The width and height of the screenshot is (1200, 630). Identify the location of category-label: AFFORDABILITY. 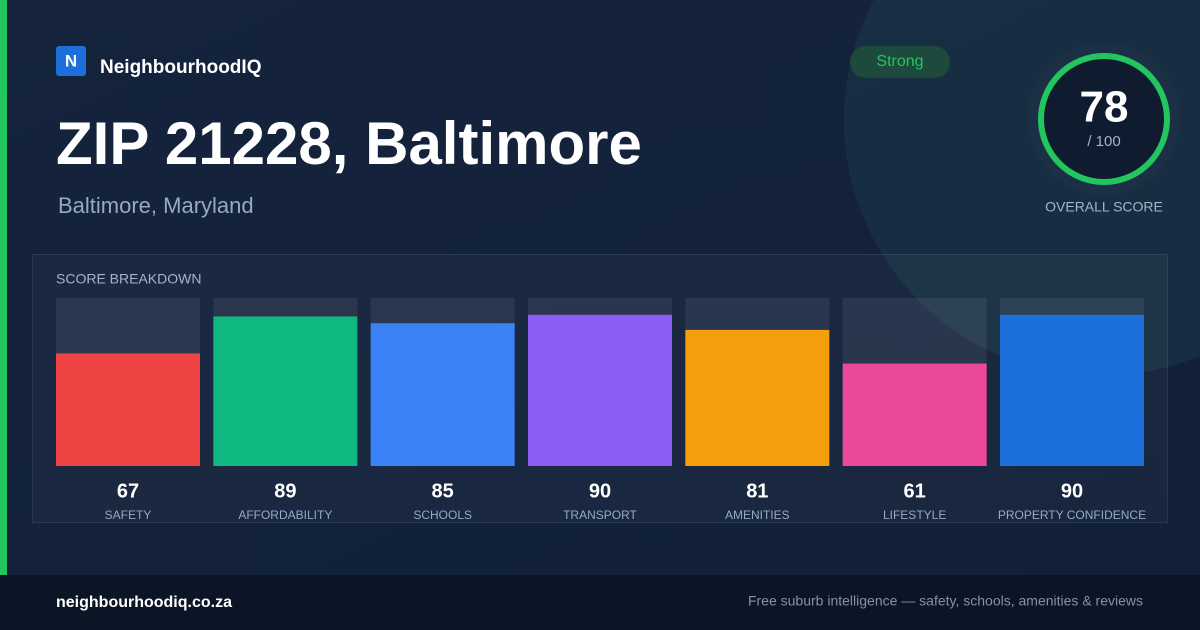
(285, 515).